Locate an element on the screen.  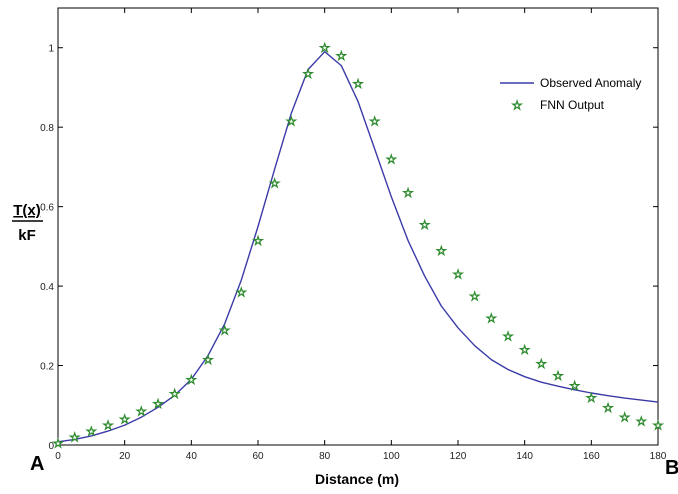
fnn-point-13: ★ is located at coordinates (275, 183).